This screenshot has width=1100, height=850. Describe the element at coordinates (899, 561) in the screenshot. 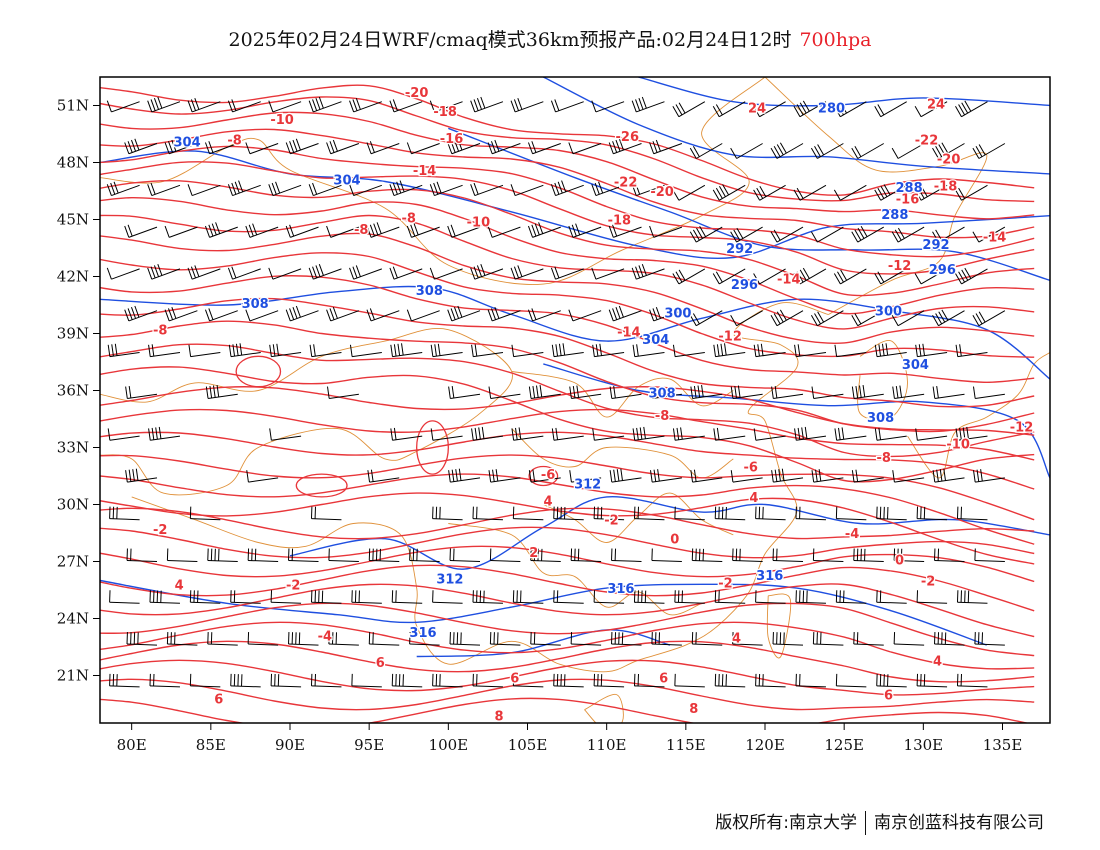

I see `temperature-label: 0` at that location.